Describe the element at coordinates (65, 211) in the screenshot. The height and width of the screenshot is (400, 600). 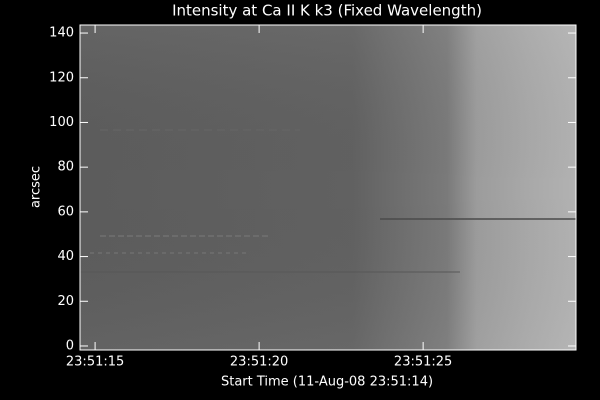
I see `y-tick-label: 60` at that location.